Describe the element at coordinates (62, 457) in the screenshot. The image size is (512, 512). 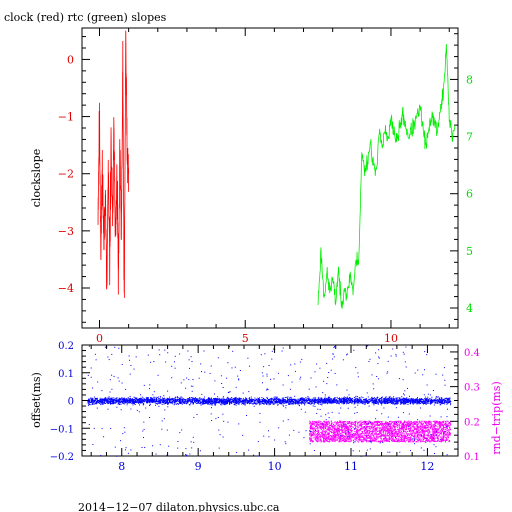
I see `offset-tick-label: −0.2` at that location.